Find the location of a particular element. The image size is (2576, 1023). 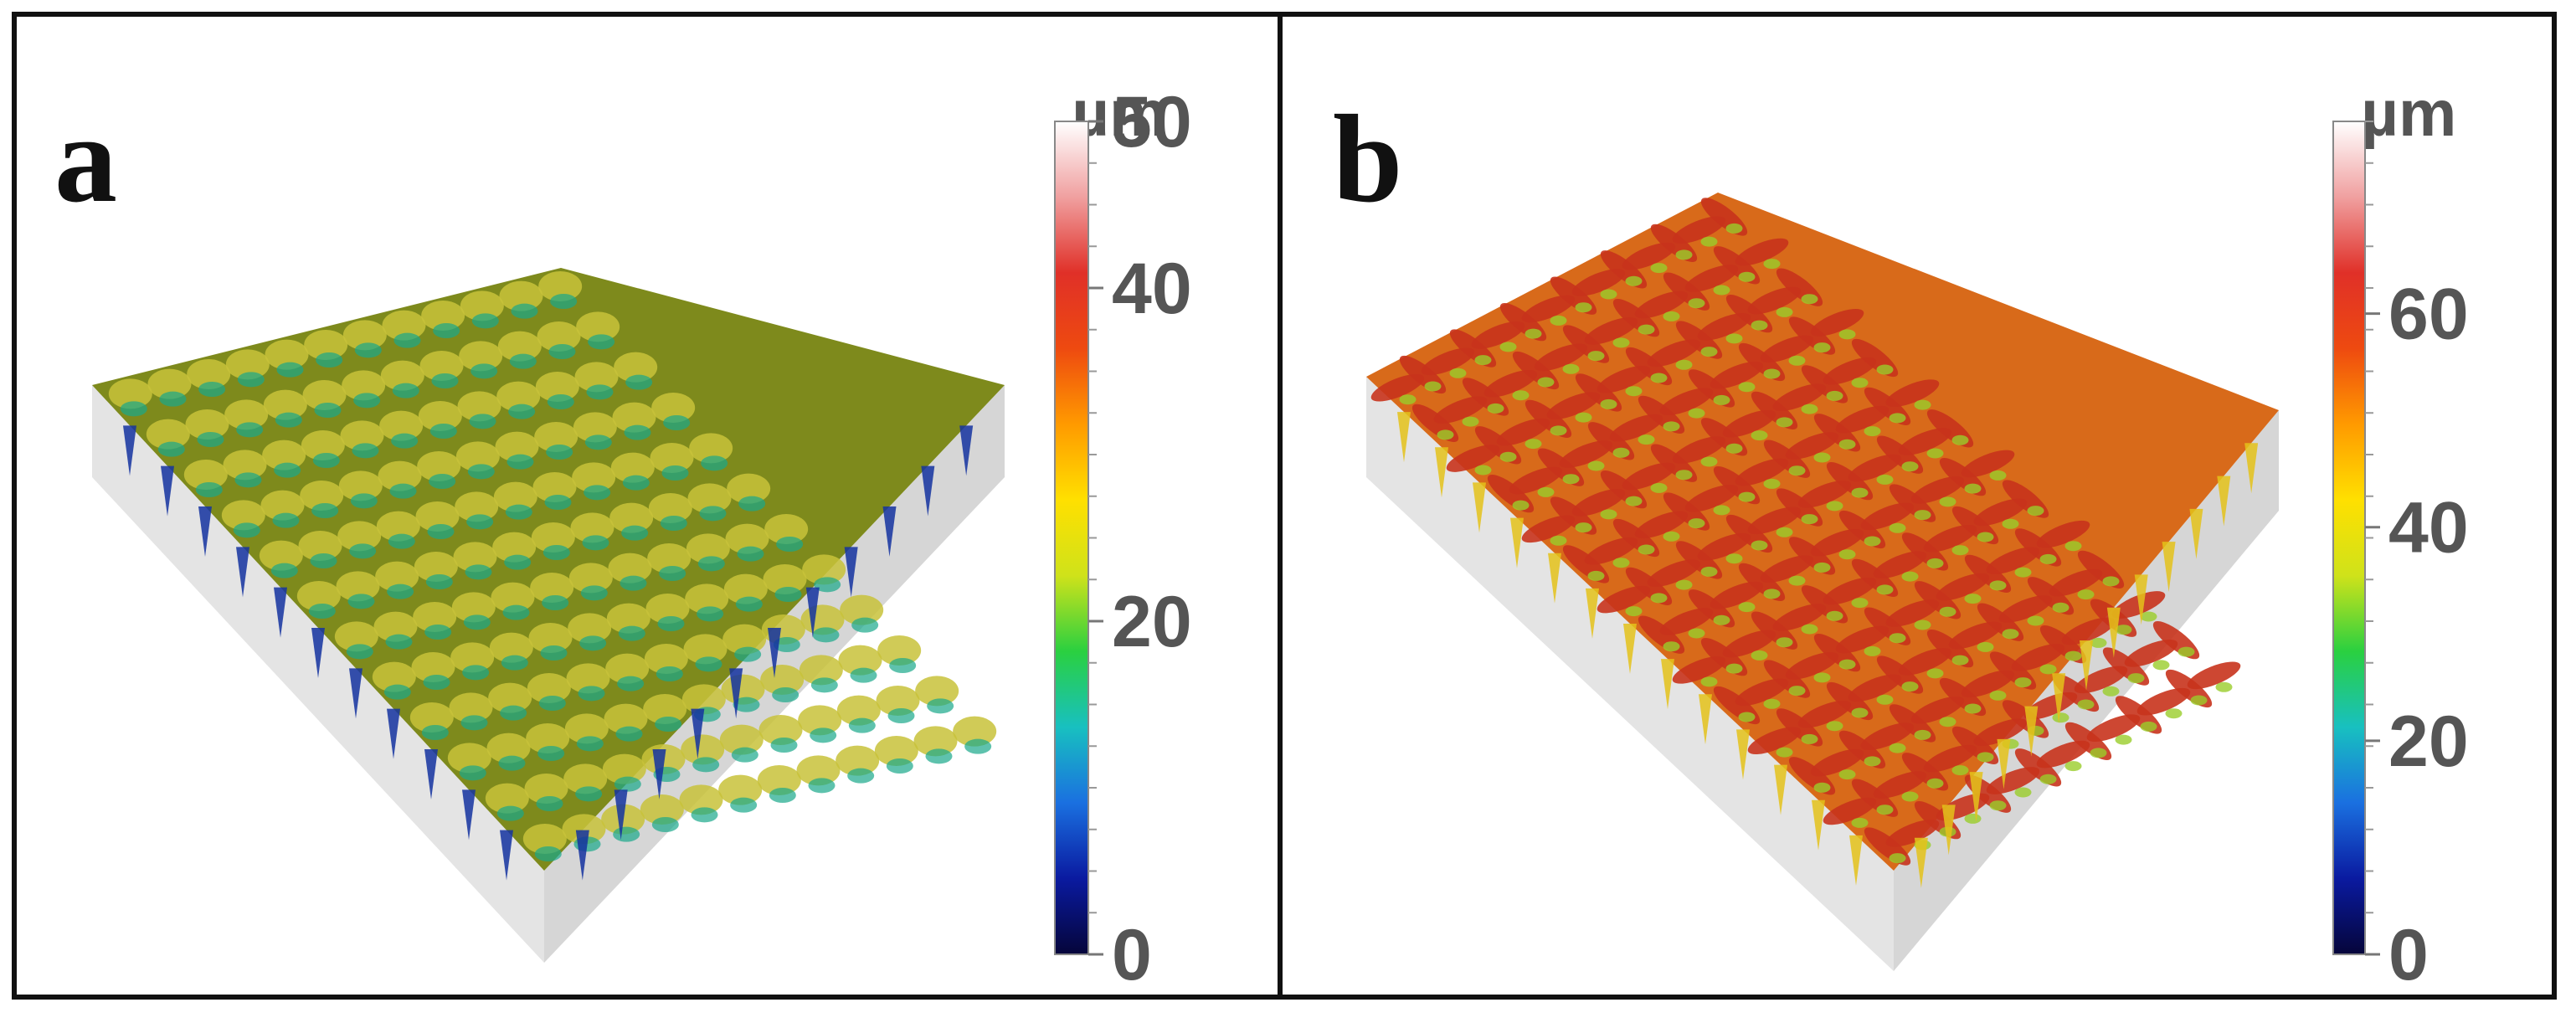

colorbar-svg-b: 0 20 40 60 is located at coordinates (2401, 558).